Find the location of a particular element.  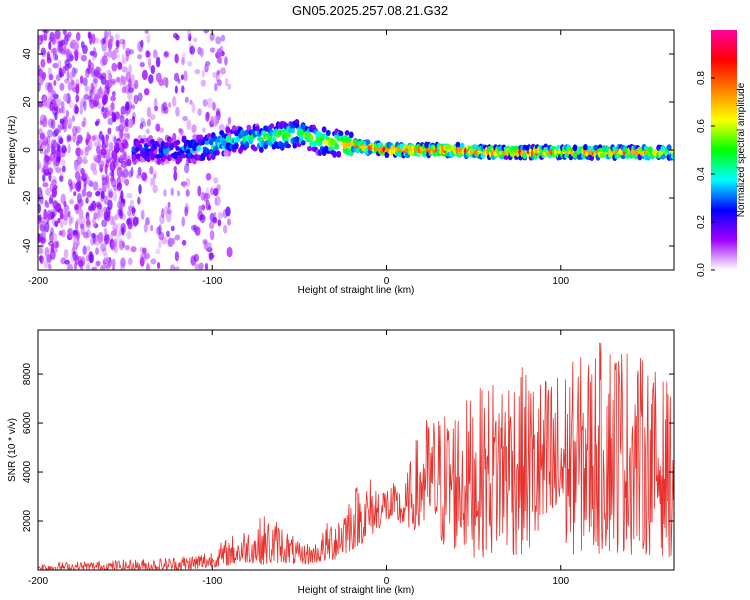

y-tick-label: 4000 is located at coordinates (27, 471).